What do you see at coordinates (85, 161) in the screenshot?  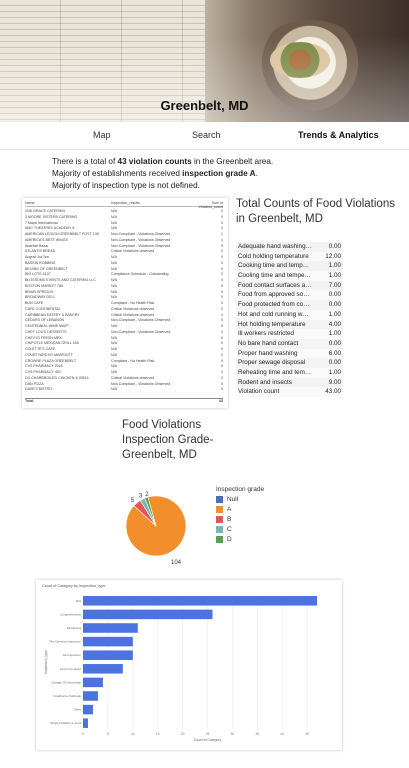 I see `summary-line-1-pre: There is a total of` at bounding box center [85, 161].